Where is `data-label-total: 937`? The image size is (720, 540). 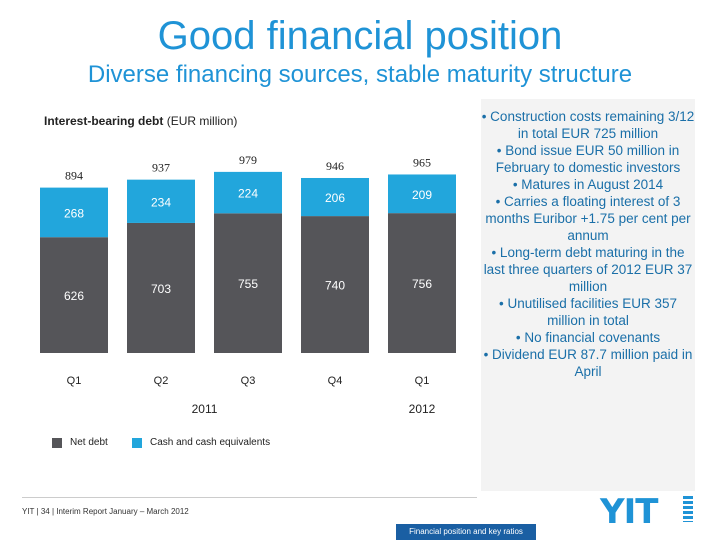
data-label-total: 937 is located at coordinates (161, 168).